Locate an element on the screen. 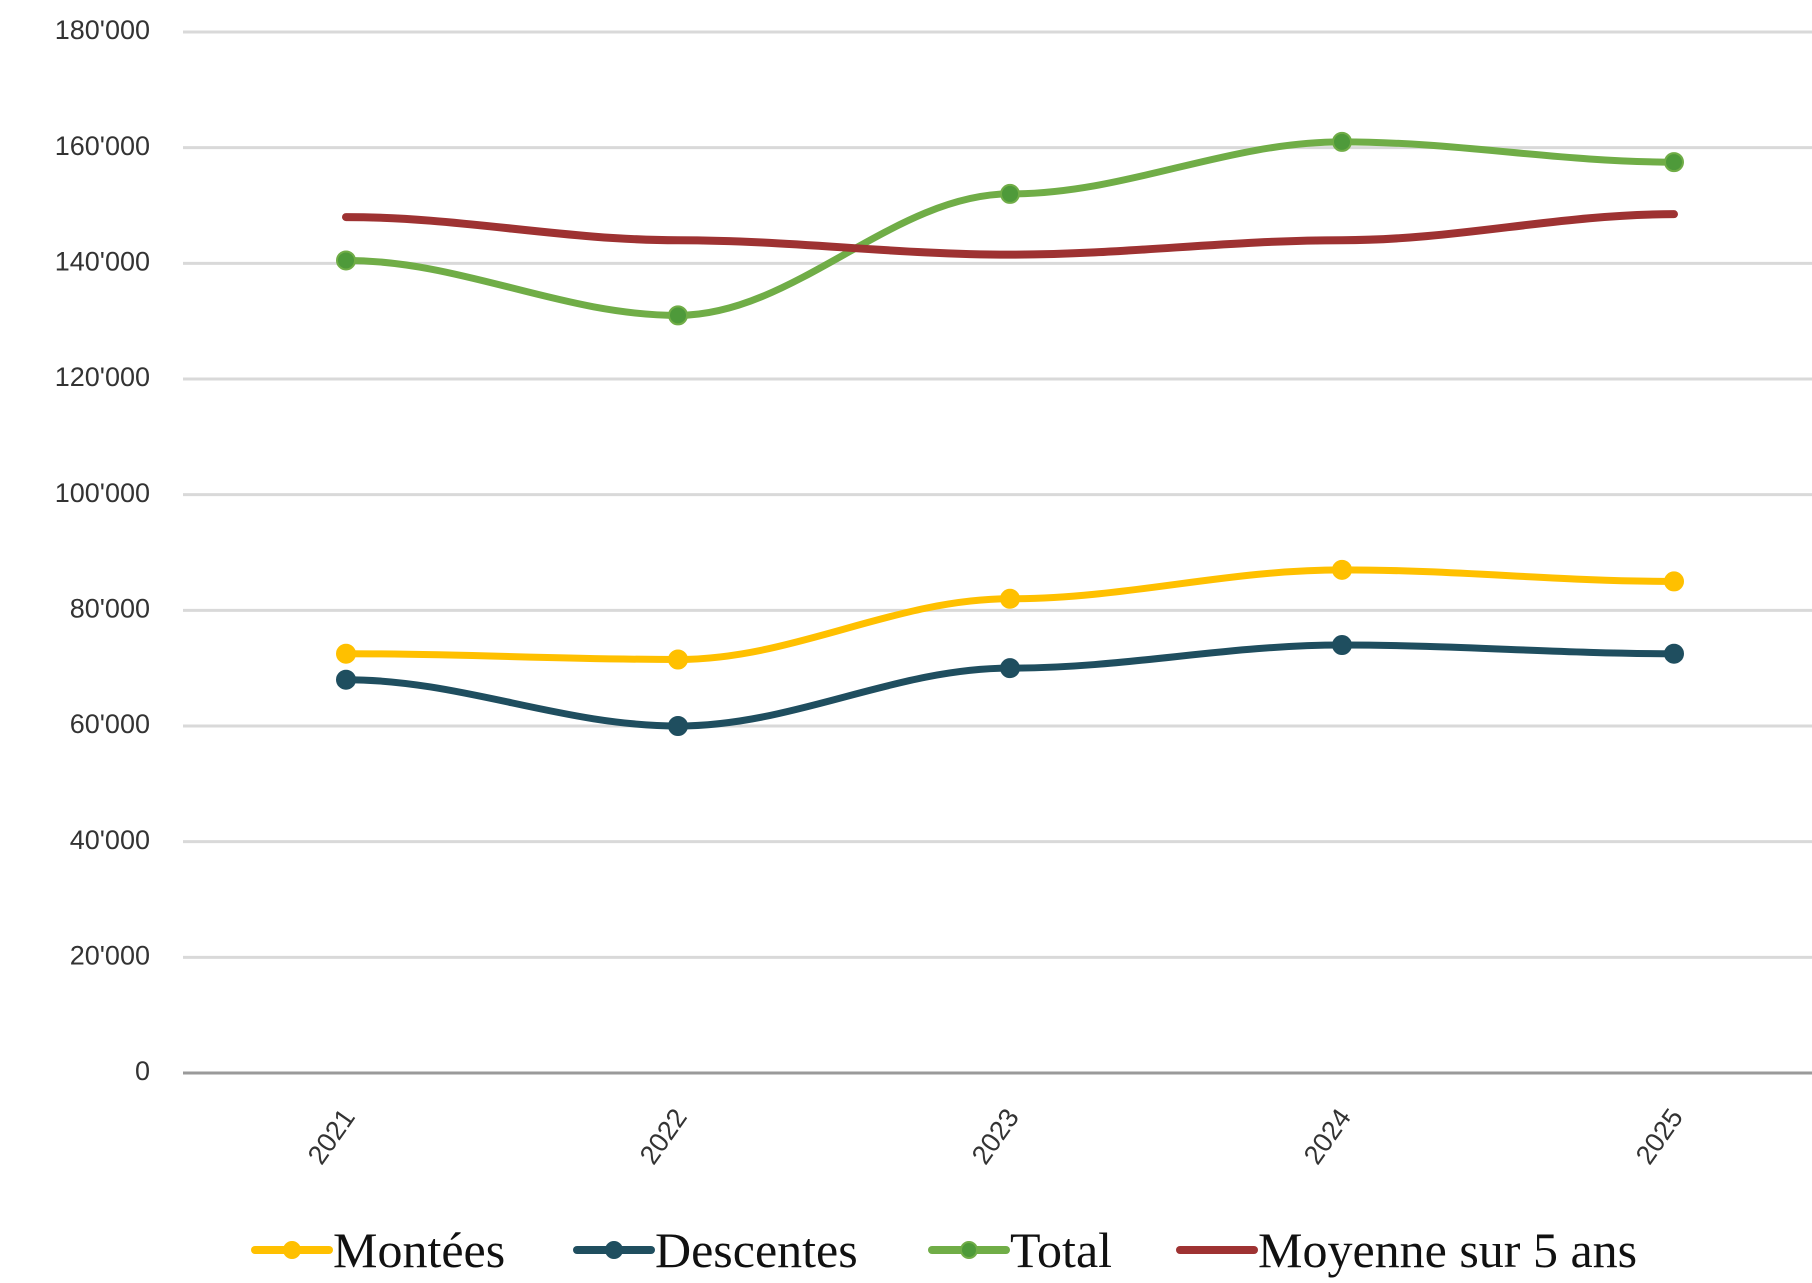  y-tick-label: 180'000 is located at coordinates (102, 30).